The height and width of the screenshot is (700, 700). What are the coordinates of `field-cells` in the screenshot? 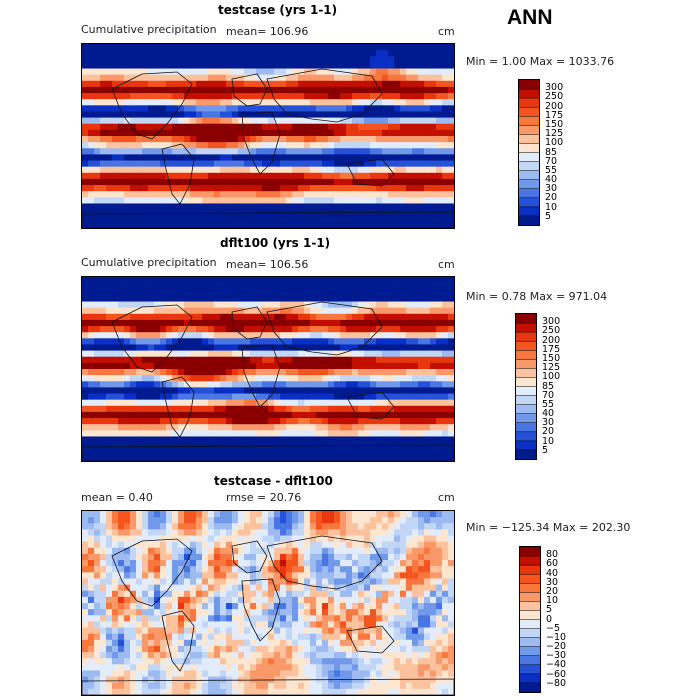 It's located at (268, 603).